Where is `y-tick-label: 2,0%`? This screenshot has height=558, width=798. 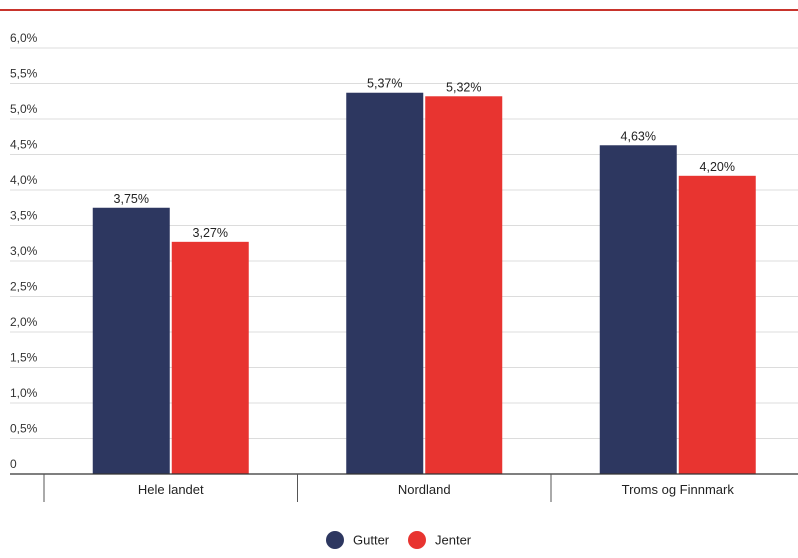 y-tick-label: 2,0% is located at coordinates (24, 322).